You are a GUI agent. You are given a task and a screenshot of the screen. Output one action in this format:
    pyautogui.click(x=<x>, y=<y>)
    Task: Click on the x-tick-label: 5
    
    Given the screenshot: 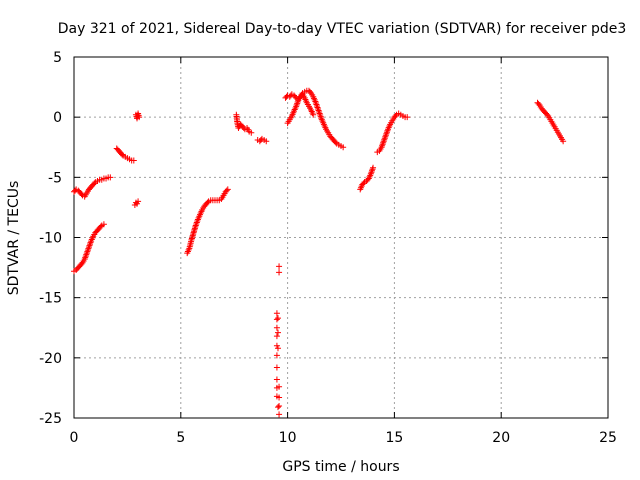 What is the action you would take?
    pyautogui.click(x=180, y=438)
    